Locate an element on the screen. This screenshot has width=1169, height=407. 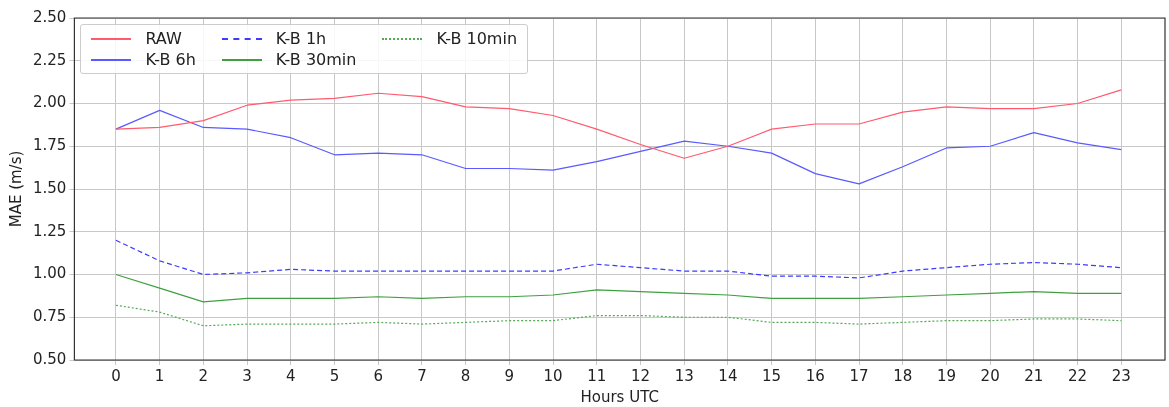
x-tick-label: 0 is located at coordinates (116, 375).